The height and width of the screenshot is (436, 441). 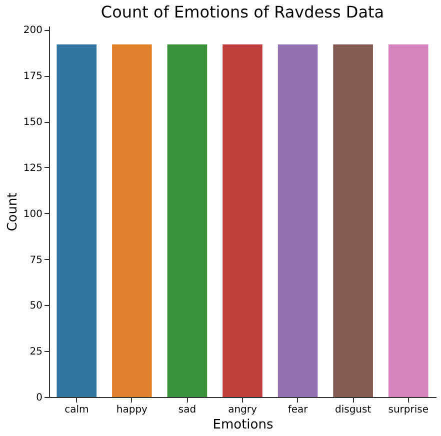 What do you see at coordinates (242, 12) in the screenshot?
I see `chart-title: Count of Emotions of Ravdess Data` at bounding box center [242, 12].